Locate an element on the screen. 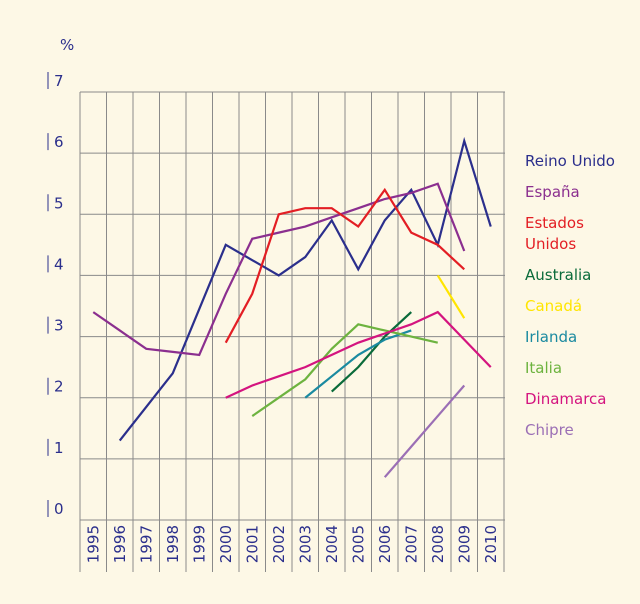 This screenshot has height=604, width=640. x-tick-label: 2001 is located at coordinates (252, 544).